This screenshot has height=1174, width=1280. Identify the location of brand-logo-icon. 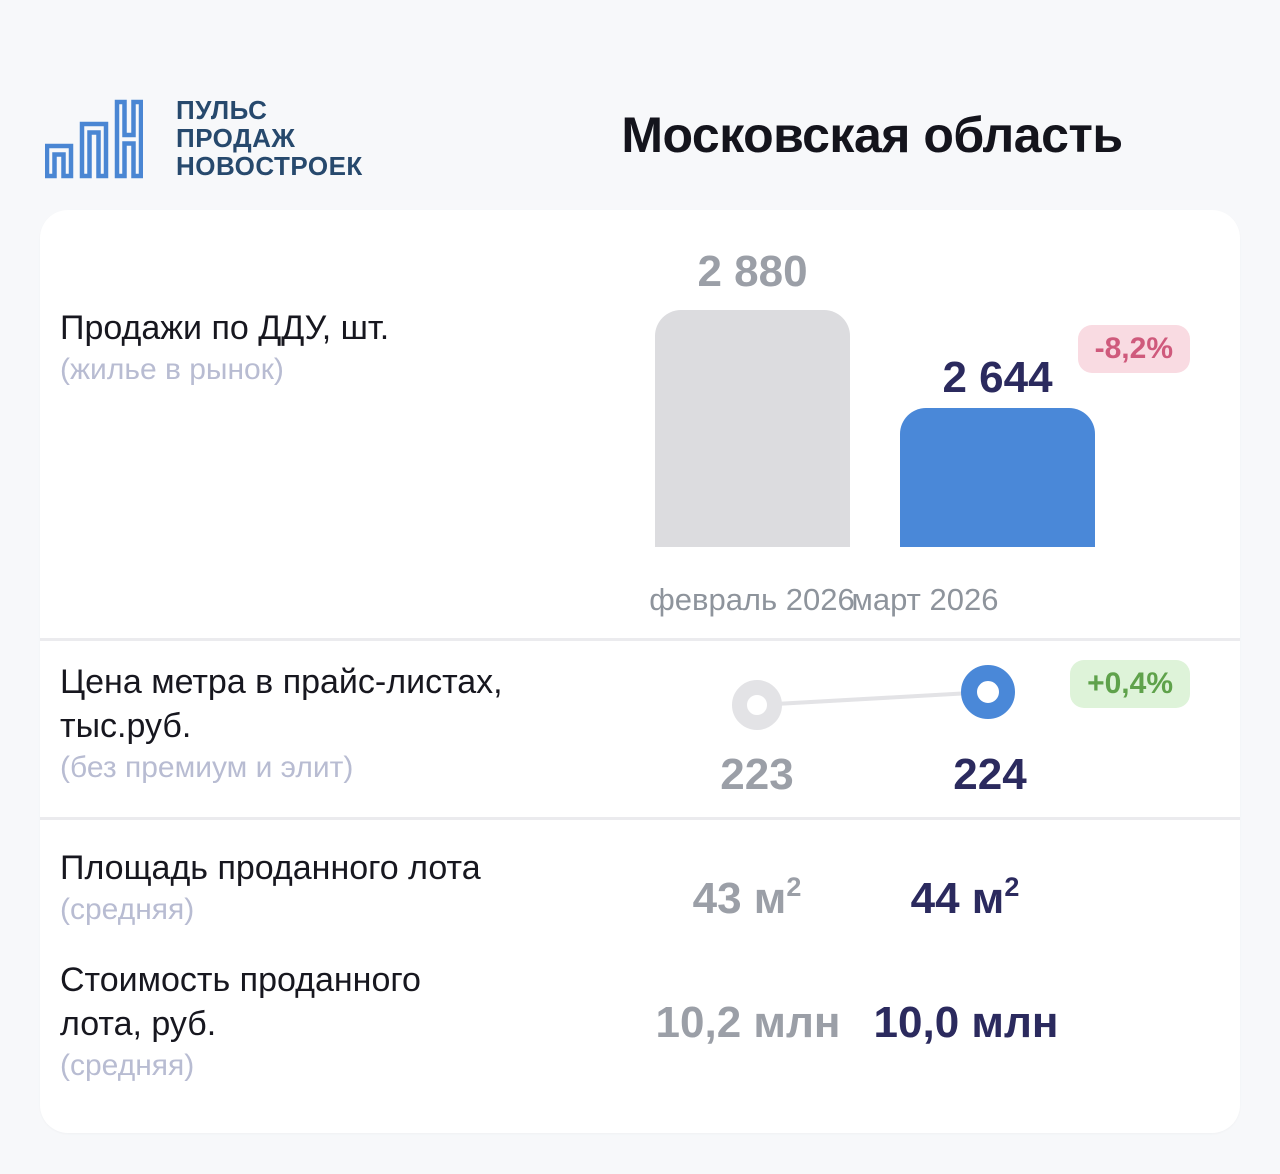
(94, 140).